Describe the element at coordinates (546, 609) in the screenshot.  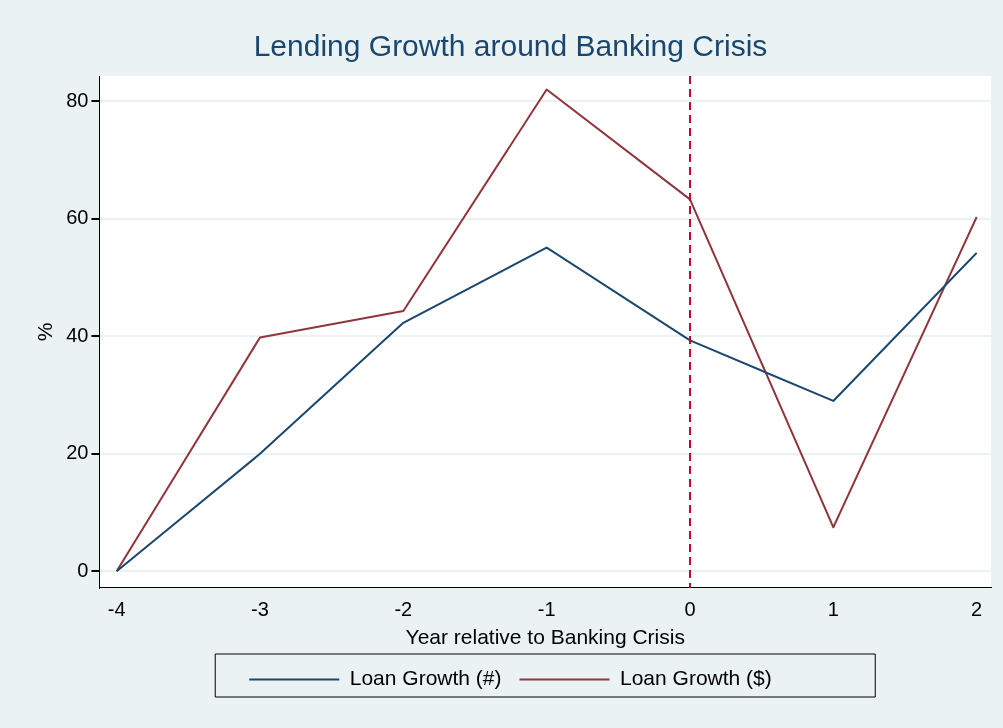
I see `x-tick-label: -1` at that location.